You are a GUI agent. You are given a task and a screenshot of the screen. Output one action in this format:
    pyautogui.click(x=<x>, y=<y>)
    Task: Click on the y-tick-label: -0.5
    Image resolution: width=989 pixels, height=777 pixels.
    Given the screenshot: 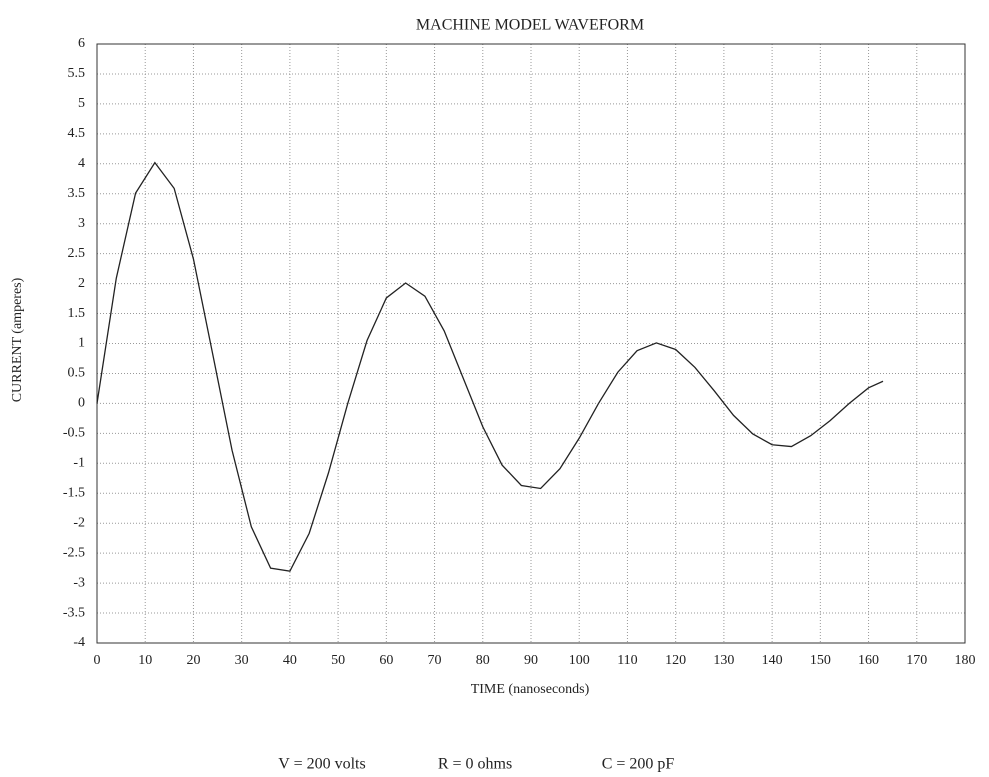 What is the action you would take?
    pyautogui.click(x=74, y=433)
    